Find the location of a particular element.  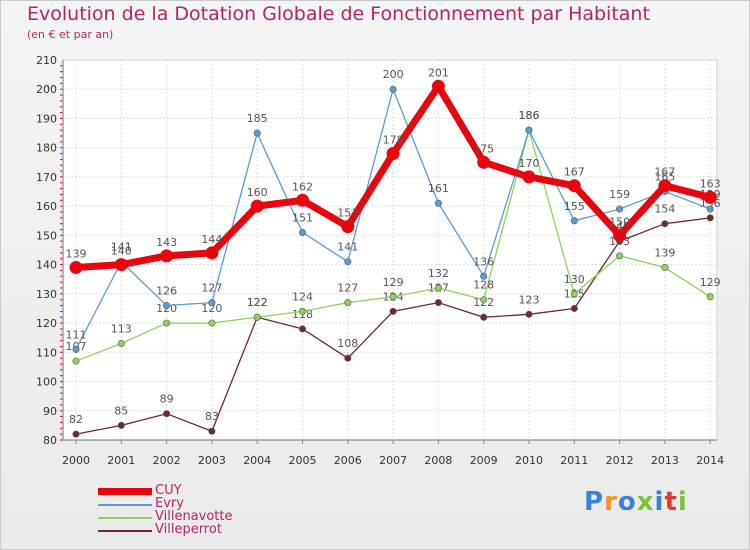

data-label-cuy: 140 is located at coordinates (121, 251).